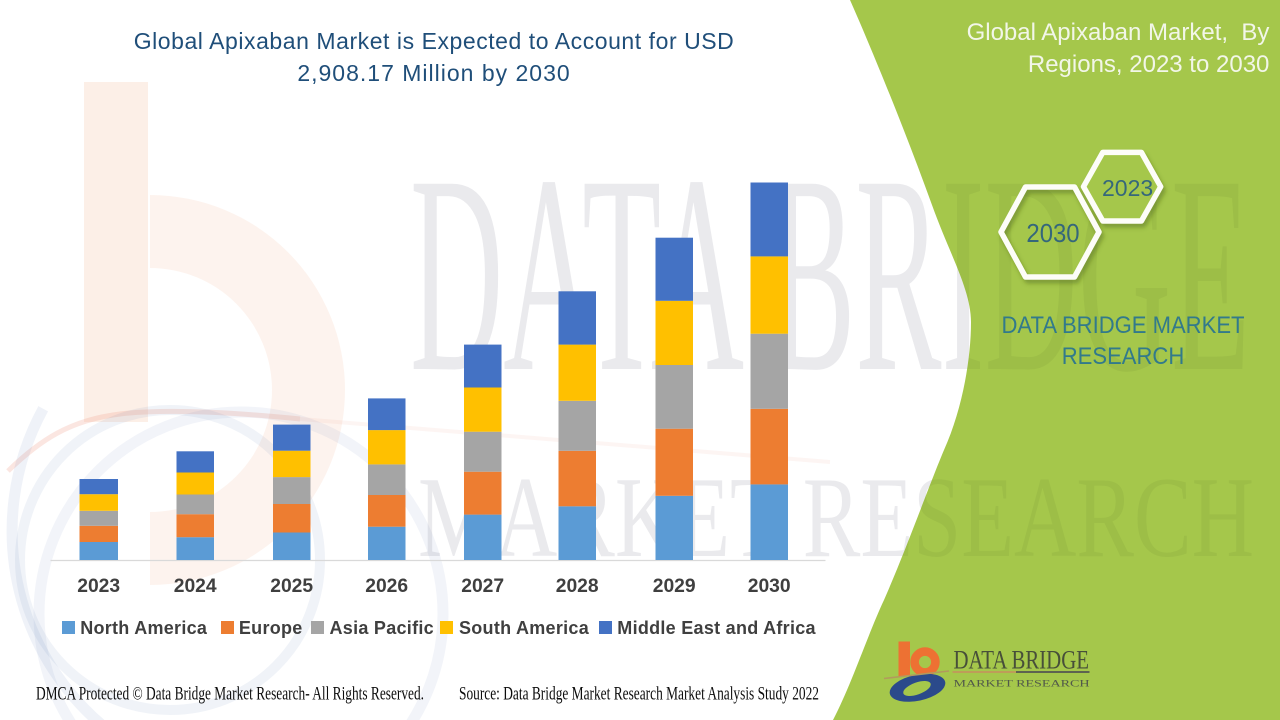  Describe the element at coordinates (1022, 660) in the screenshot. I see `svg-text: DATA BRIDGE` at that location.